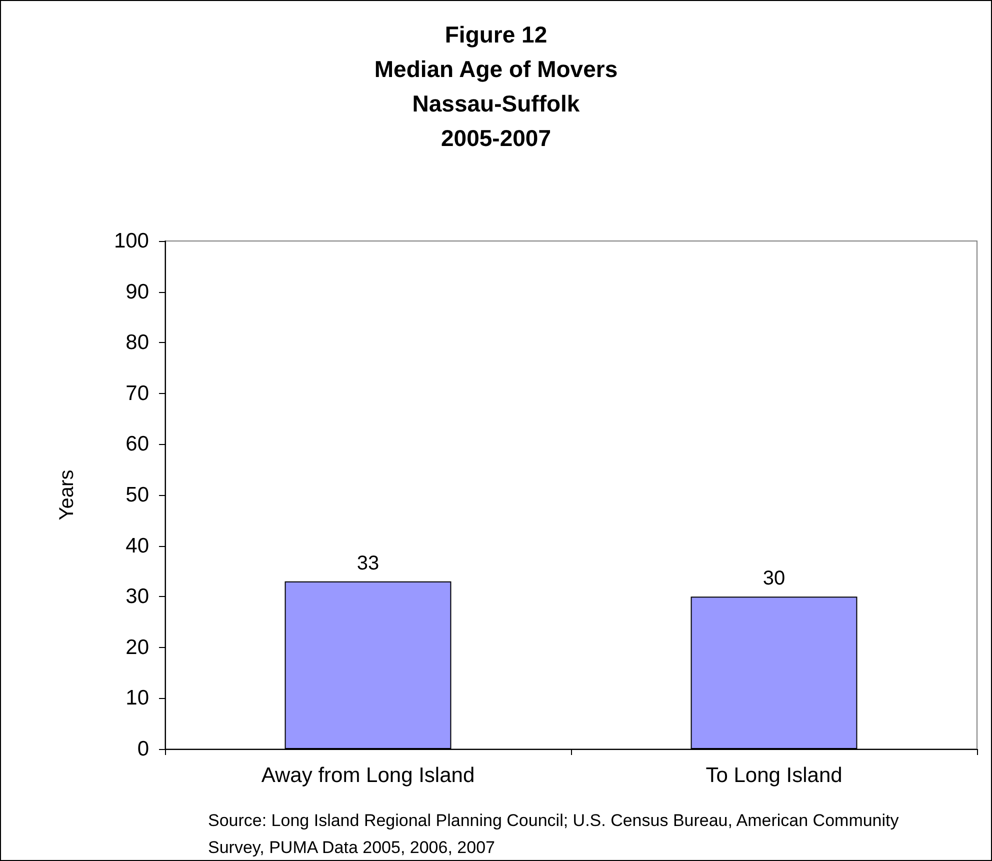 The image size is (992, 861). I want to click on y-tick-label: 40, so click(137, 546).